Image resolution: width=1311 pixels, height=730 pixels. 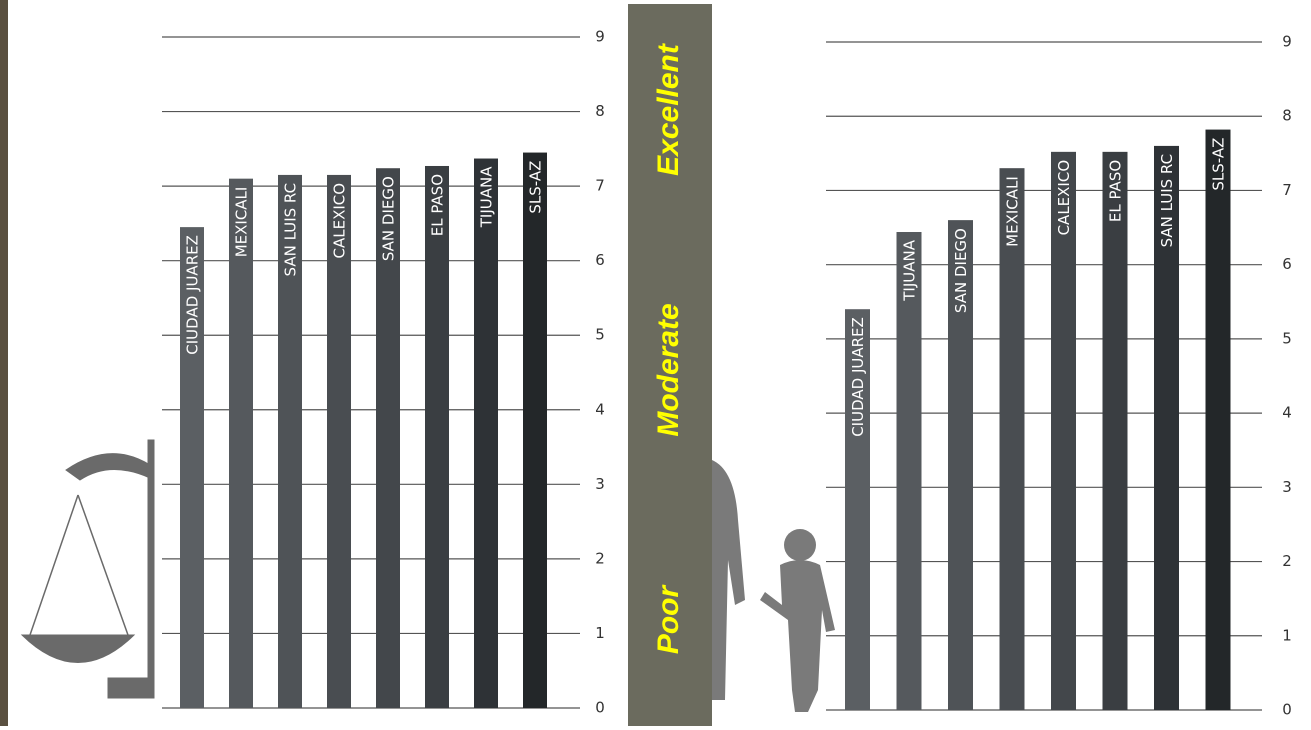 What do you see at coordinates (87, 569) in the screenshot?
I see `scales-icon` at bounding box center [87, 569].